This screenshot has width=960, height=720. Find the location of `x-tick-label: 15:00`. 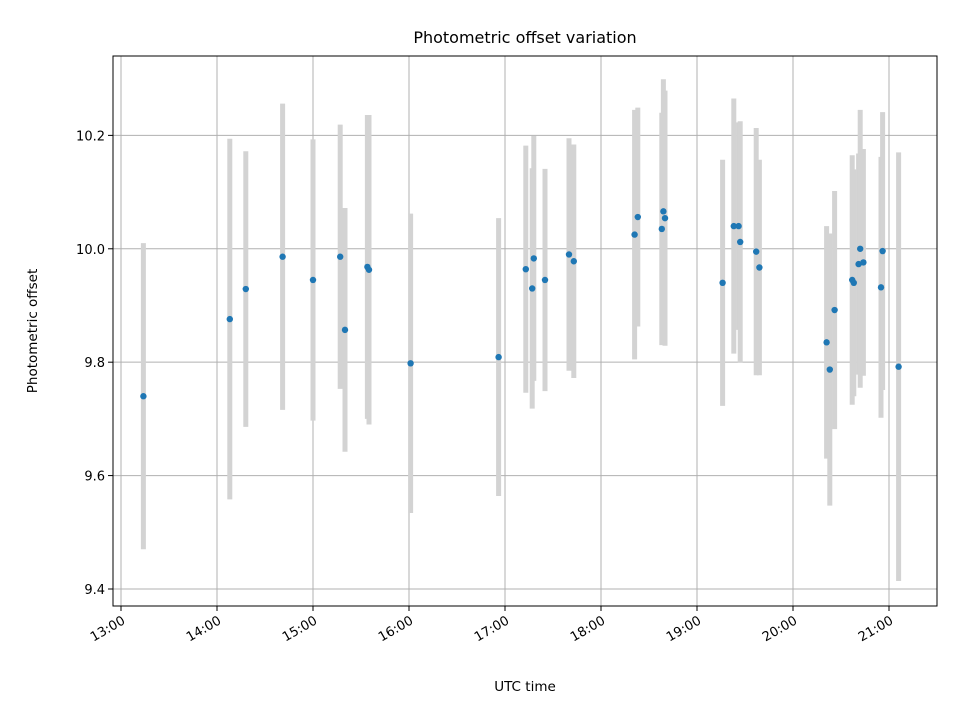

x-tick-label: 15:00 is located at coordinates (300, 629).